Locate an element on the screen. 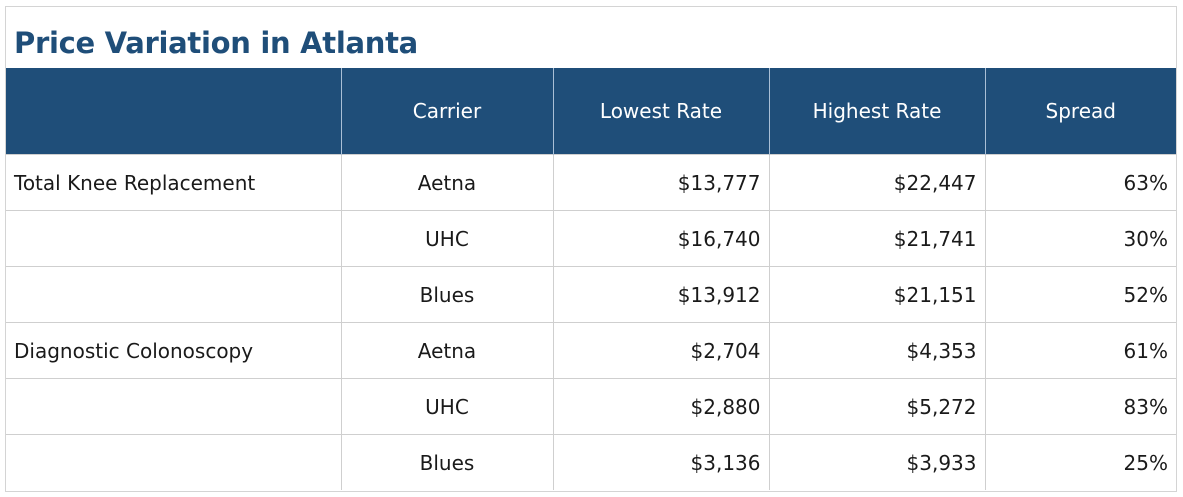  highest-rate-cell: $21,151 is located at coordinates (877, 294).